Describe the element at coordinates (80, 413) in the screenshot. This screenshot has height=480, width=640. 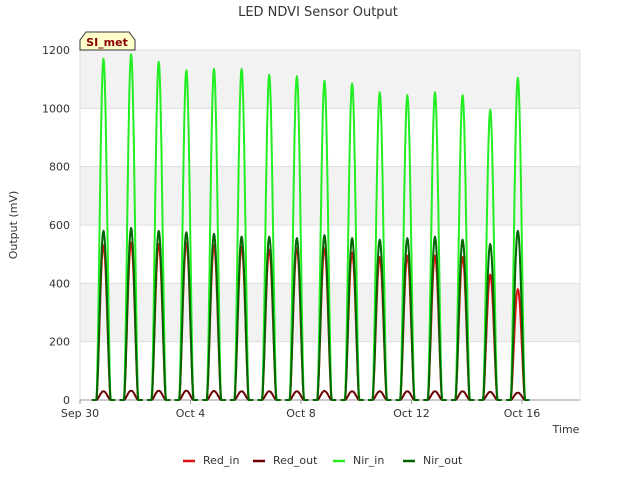
I see `x-tick-label: Sep 30` at that location.